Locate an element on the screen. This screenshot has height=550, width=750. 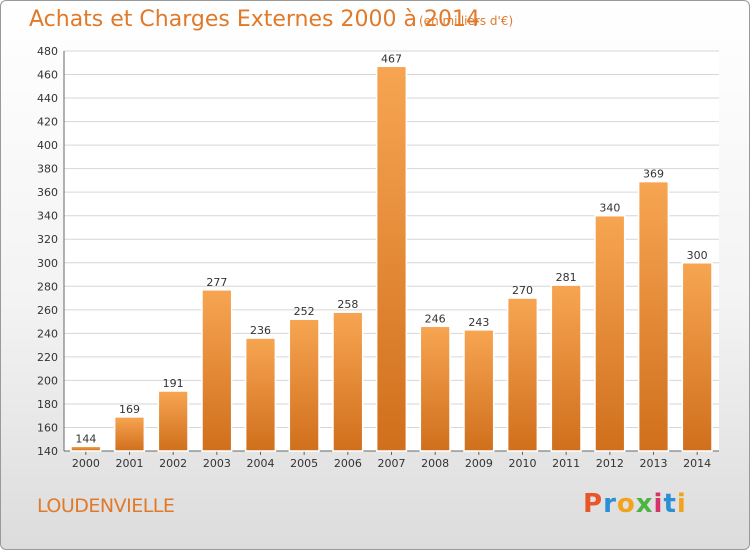
y-tick-label: 300 is located at coordinates (47, 263).